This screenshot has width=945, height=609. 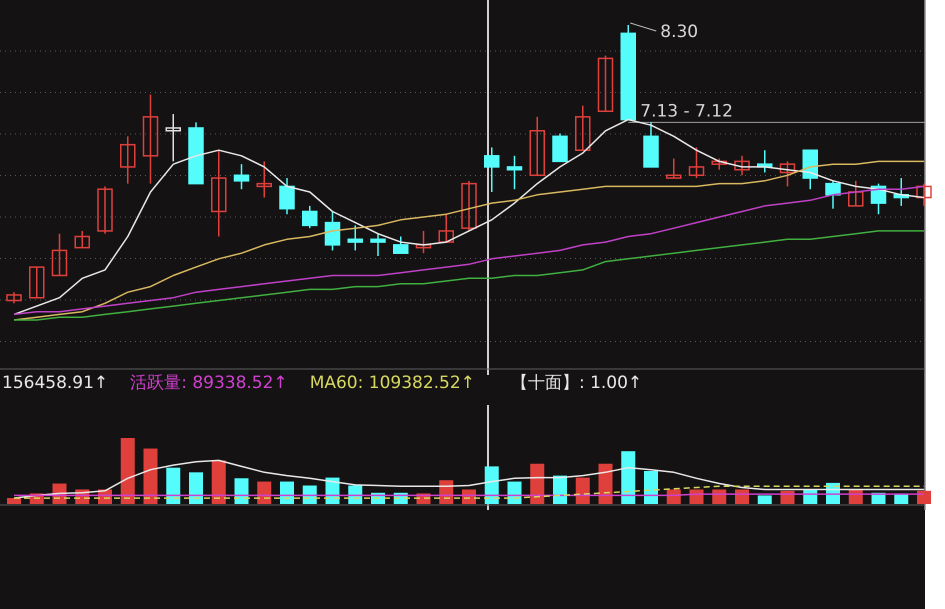 What do you see at coordinates (392, 383) in the screenshot?
I see `text: MA60: 109382.52↑` at bounding box center [392, 383].